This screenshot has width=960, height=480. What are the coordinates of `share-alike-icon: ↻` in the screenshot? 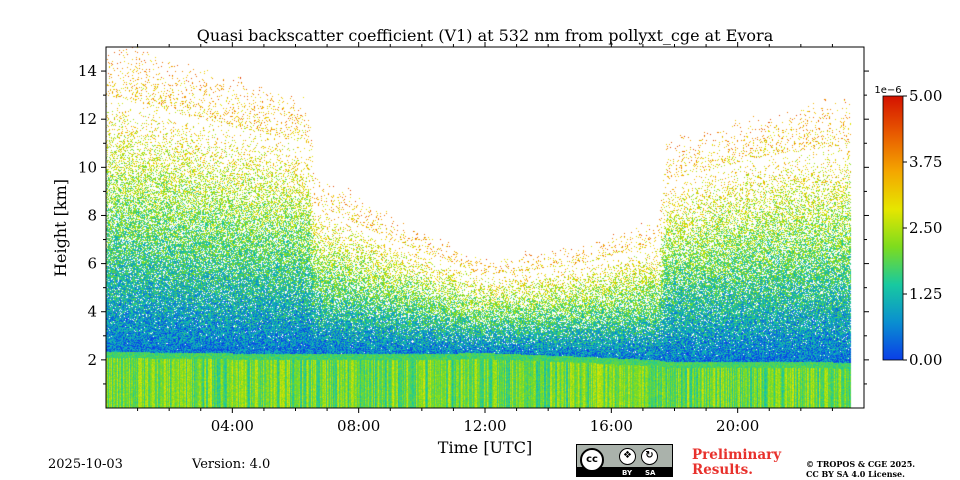 It's located at (649, 456).